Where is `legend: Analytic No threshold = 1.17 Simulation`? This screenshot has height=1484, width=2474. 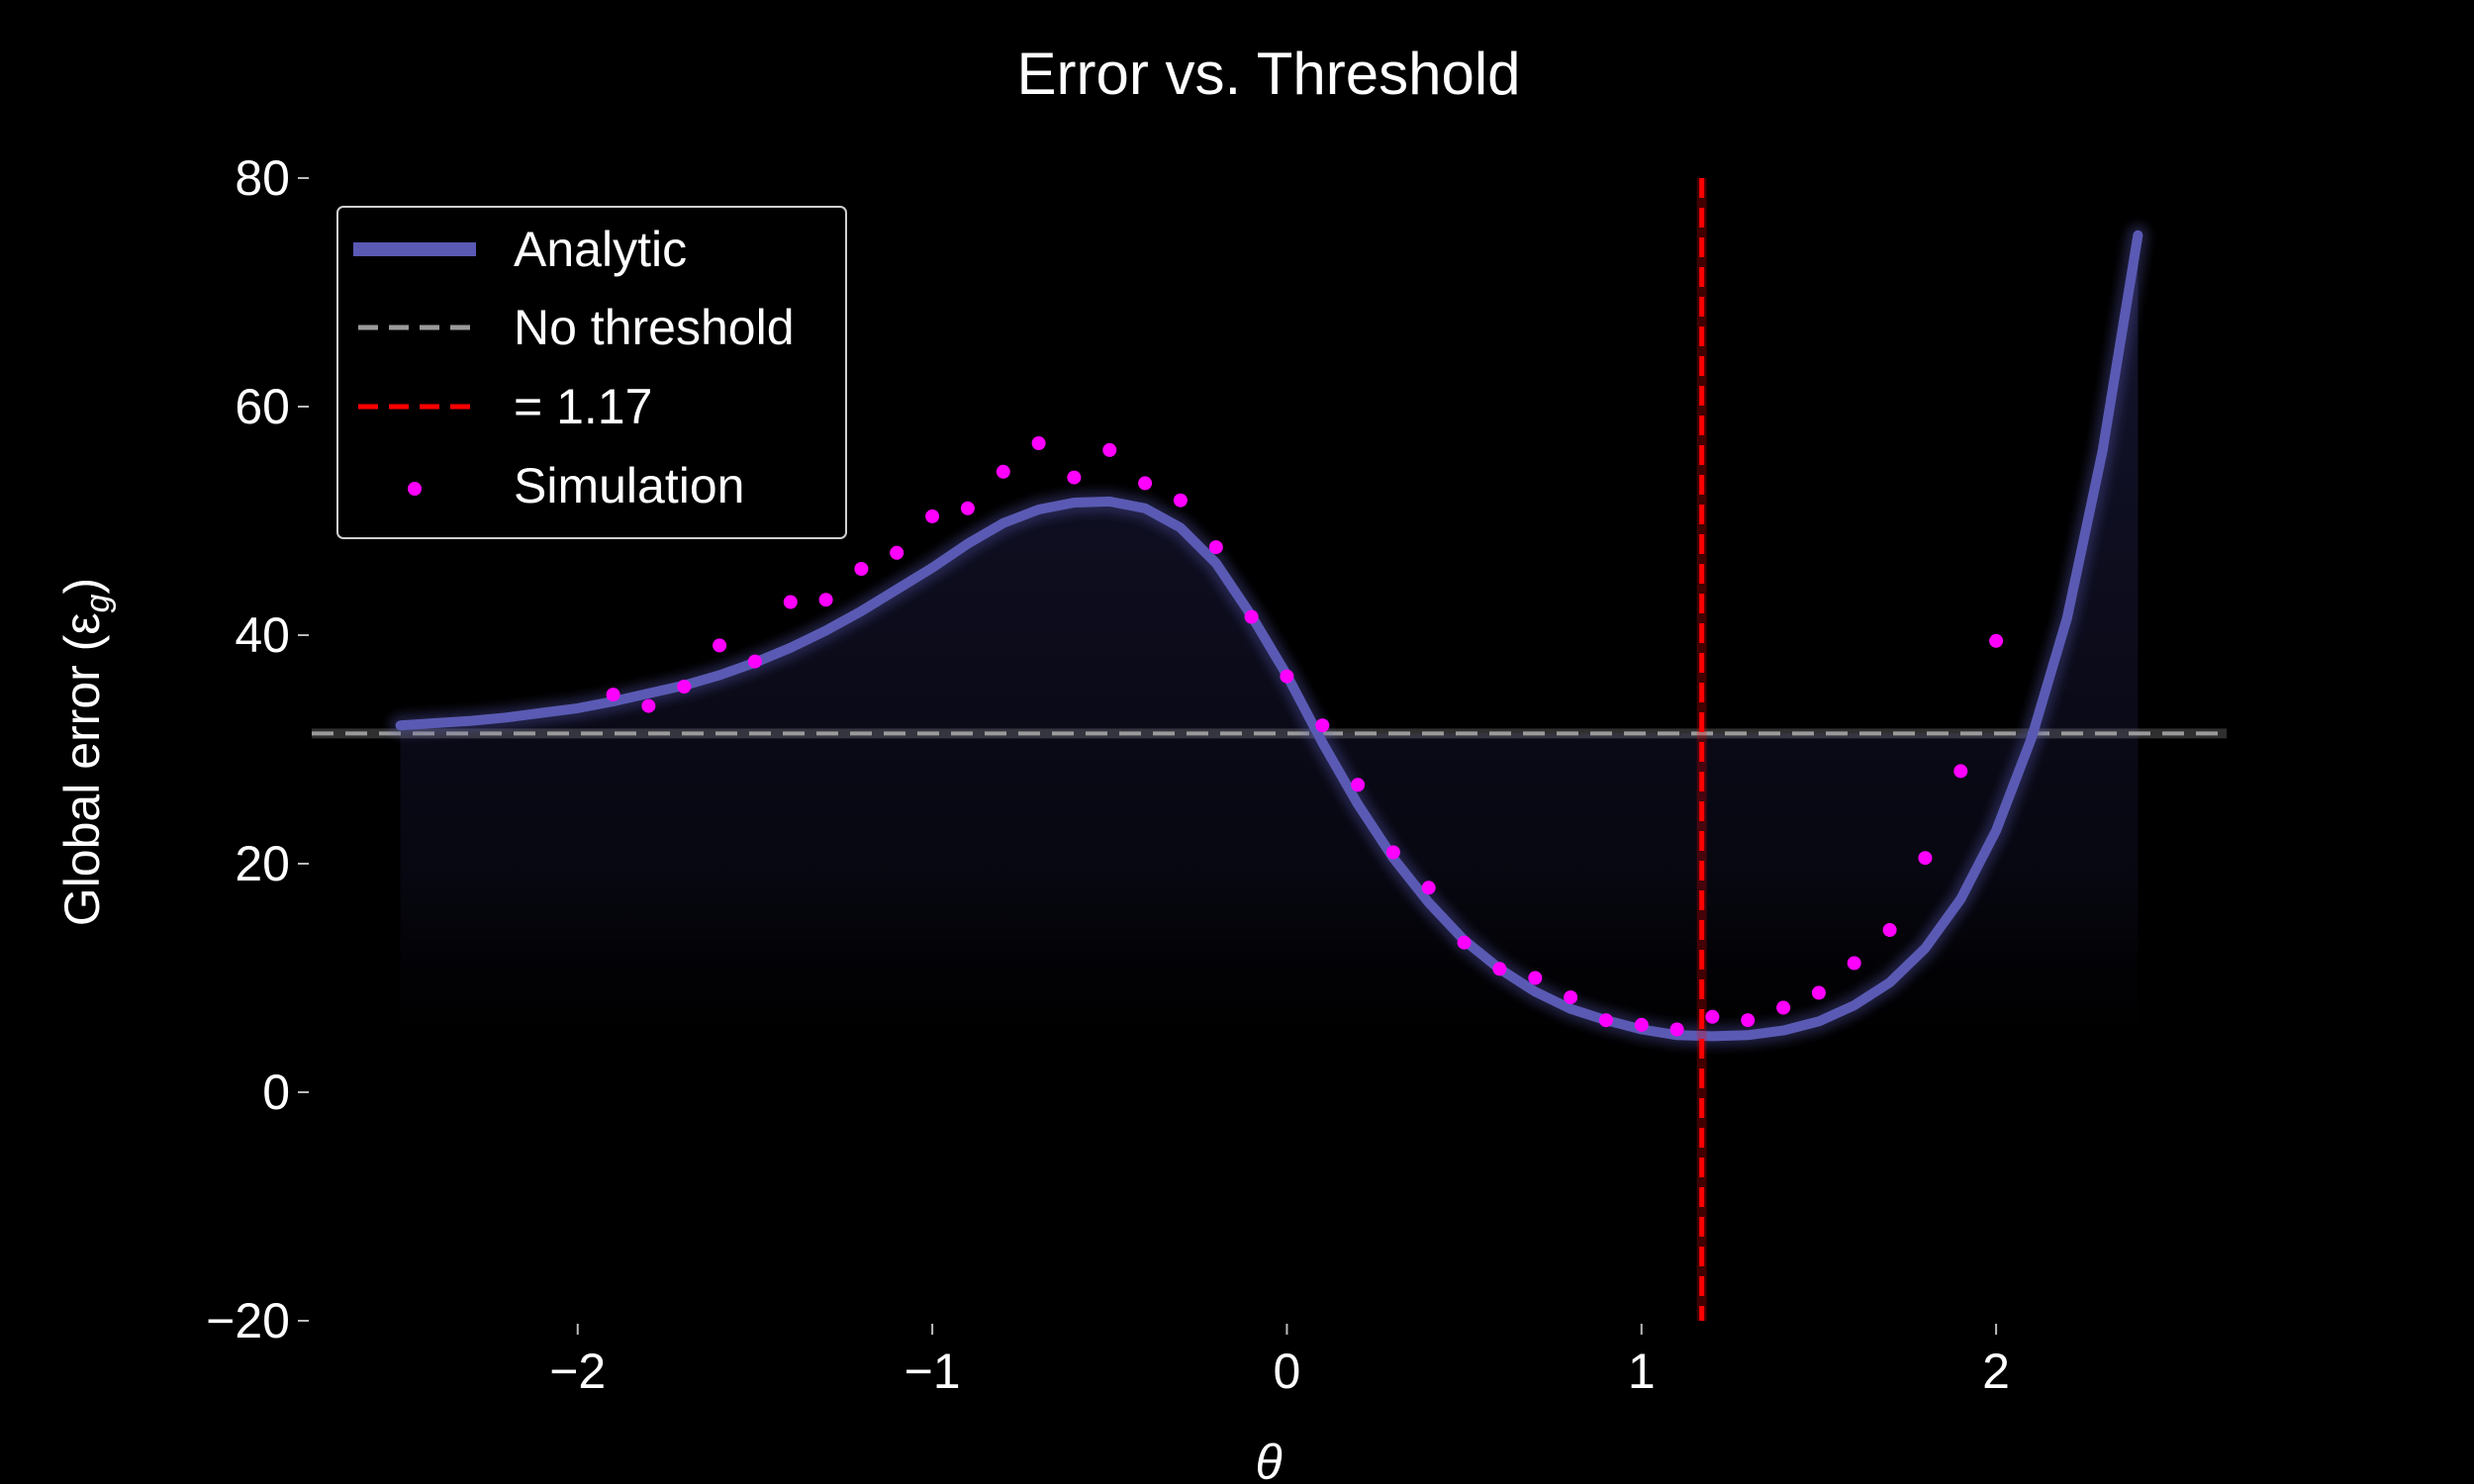
legend: Analytic No threshold = 1.17 Simulation is located at coordinates (591, 372).